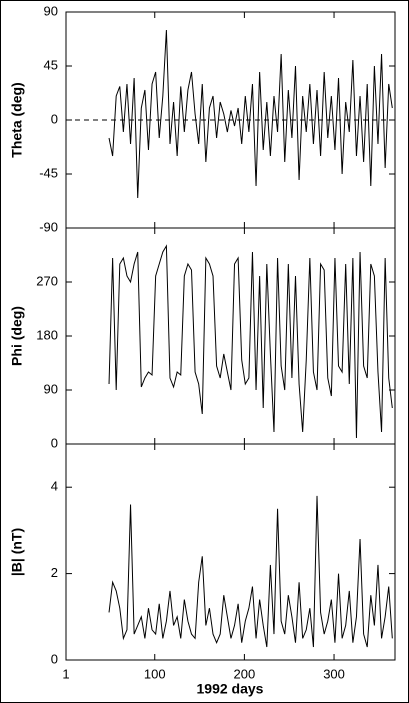 The width and height of the screenshot is (409, 703). Describe the element at coordinates (230, 689) in the screenshot. I see `x-axis-title: 1992 days` at that location.